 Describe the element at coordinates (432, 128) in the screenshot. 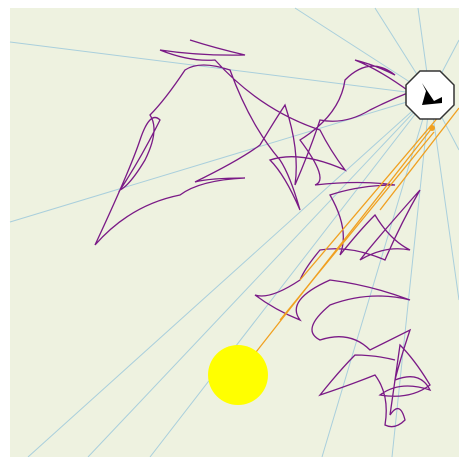

I see `waypoint` at that location.